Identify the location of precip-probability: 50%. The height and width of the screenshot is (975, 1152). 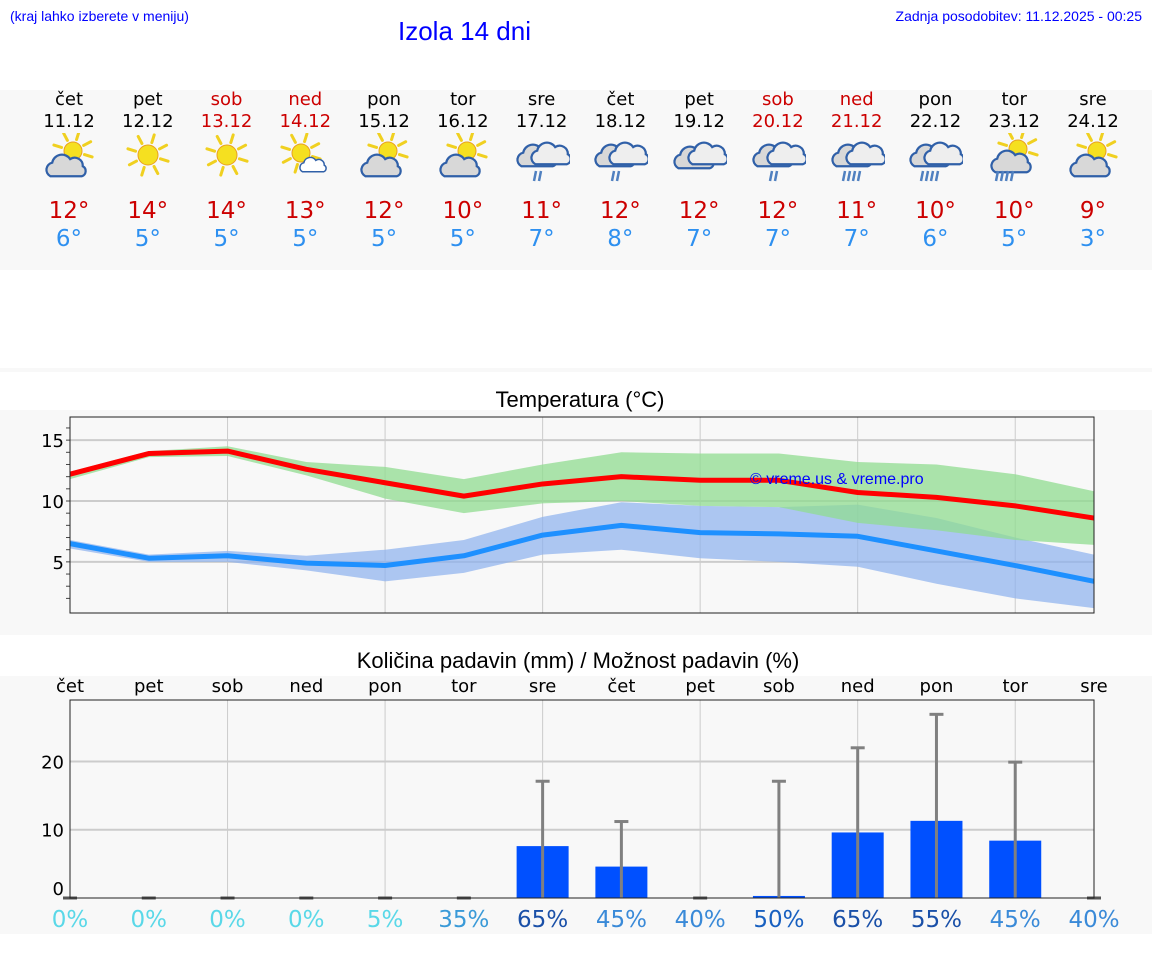
(778, 920).